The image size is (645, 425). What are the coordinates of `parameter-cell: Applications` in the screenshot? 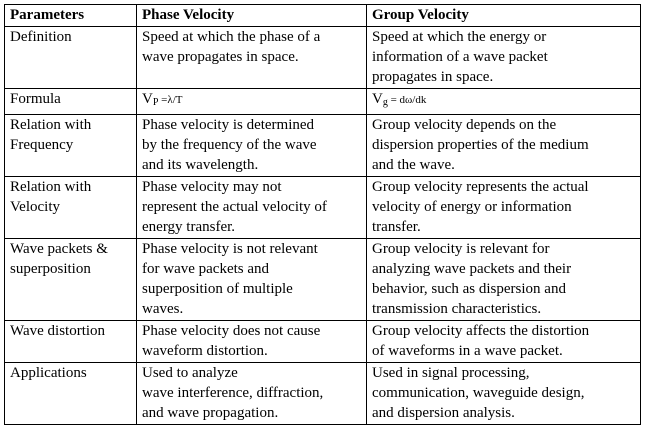 It's located at (70, 393).